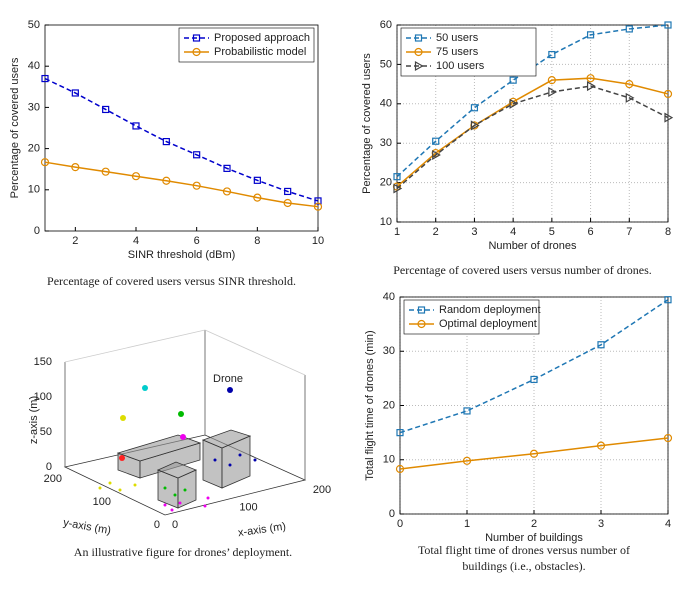 Image resolution: width=695 pixels, height=600 pixels. Describe the element at coordinates (668, 232) in the screenshot. I see `x-tick-label: 8` at that location.